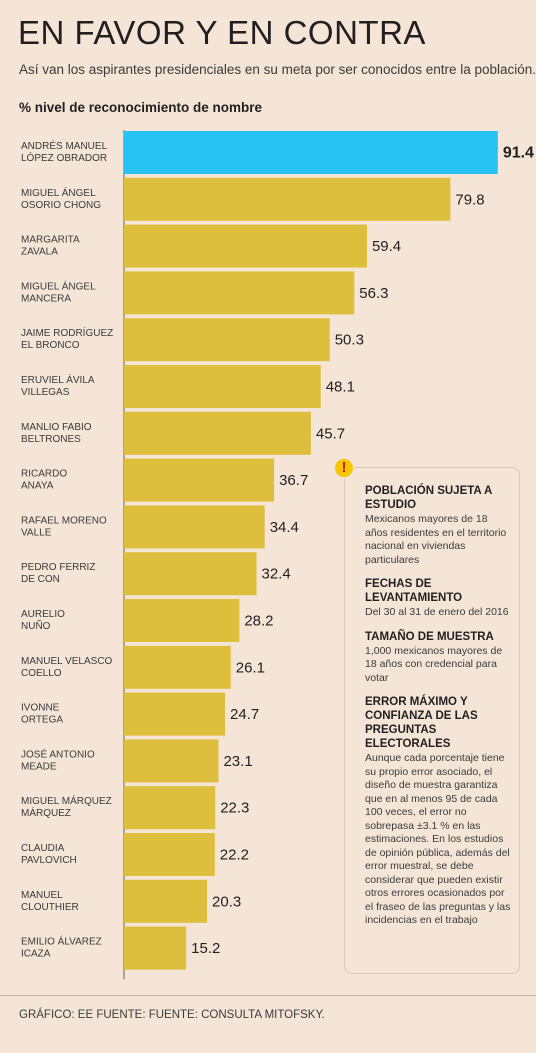  I want to click on category-label: ERUVIEL ÁVILA, so click(58, 379).